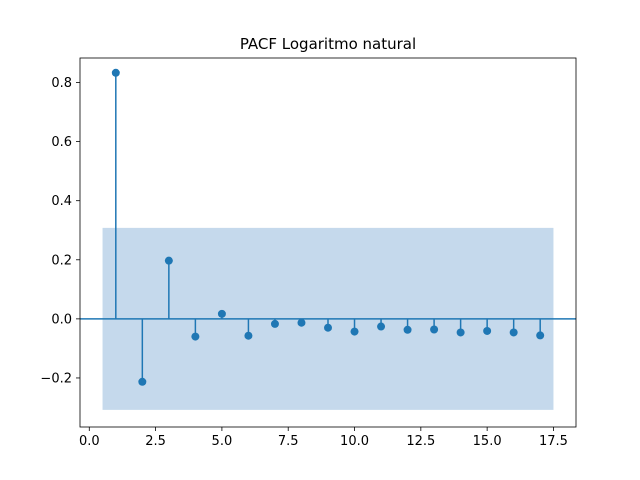 This screenshot has height=480, width=640. I want to click on y-tick-label: 0.6, so click(61, 142).